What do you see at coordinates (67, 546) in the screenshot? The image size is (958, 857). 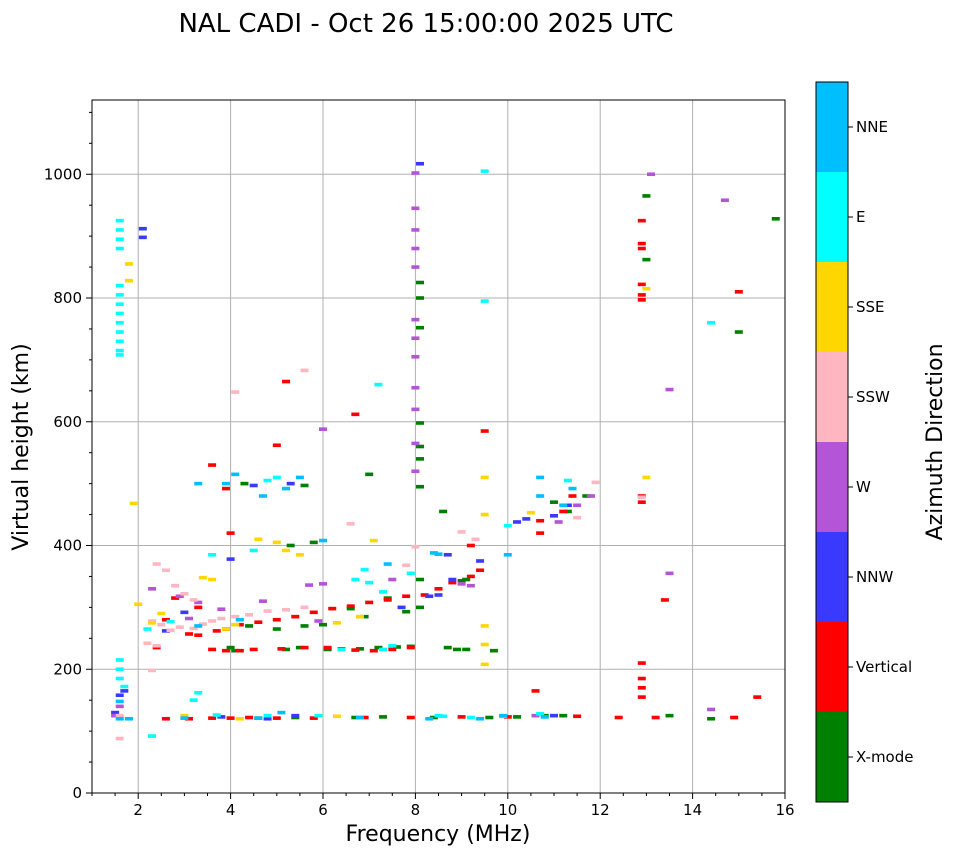 I see `y-tick-label: 400` at bounding box center [67, 546].